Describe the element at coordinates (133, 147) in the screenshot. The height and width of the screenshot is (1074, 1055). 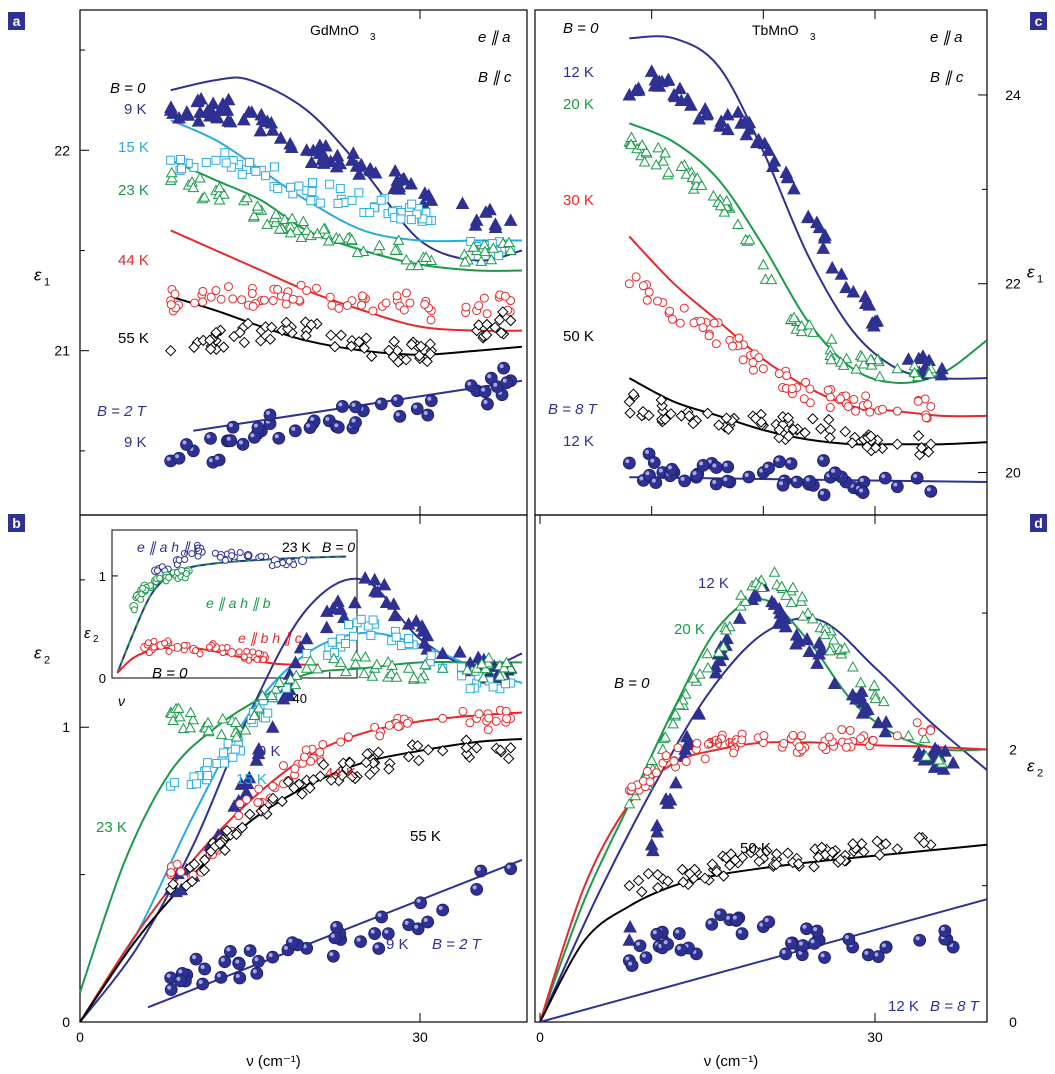
I see `series-label-t15: 15 K` at that location.